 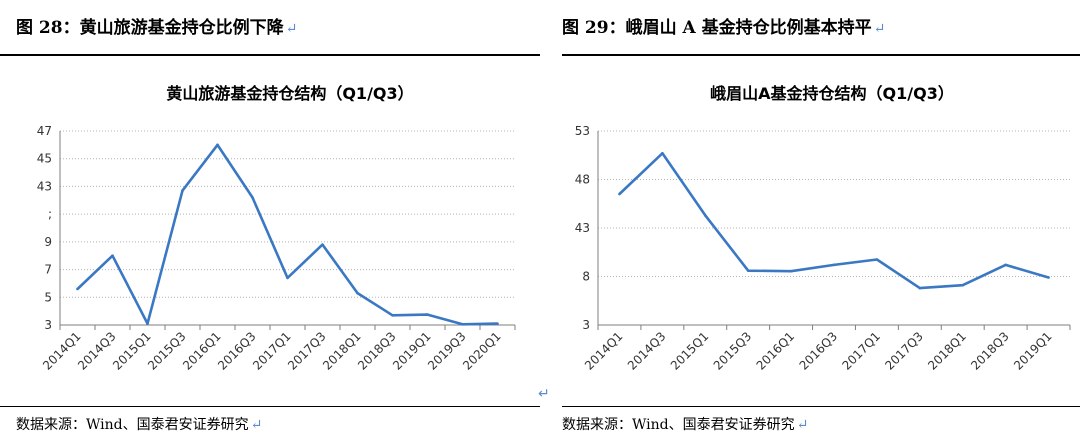 I want to click on x-tick-label: 2019Q1, so click(x=1033, y=351).